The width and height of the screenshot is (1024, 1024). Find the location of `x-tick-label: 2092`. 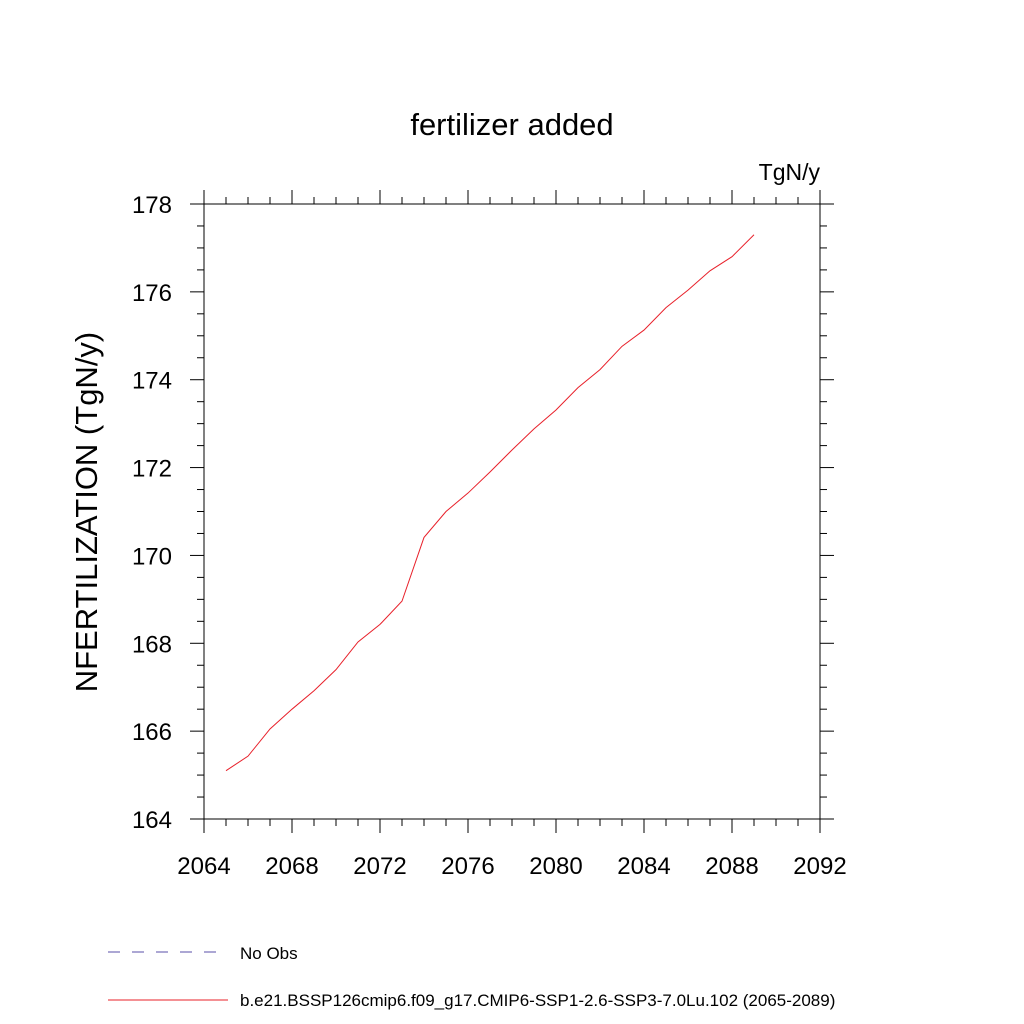

x-tick-label: 2092 is located at coordinates (819, 866).